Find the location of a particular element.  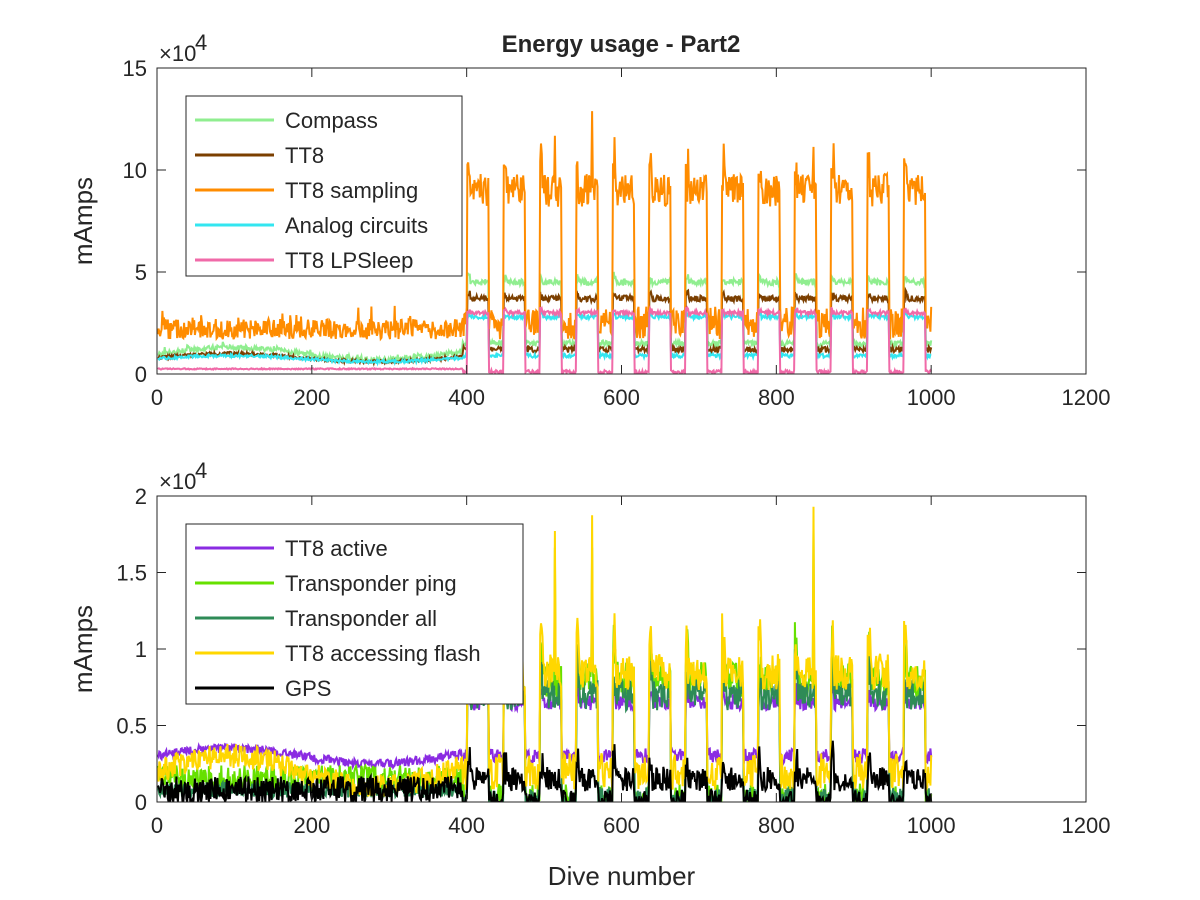

top-series-analog-circuits is located at coordinates (544, 336).